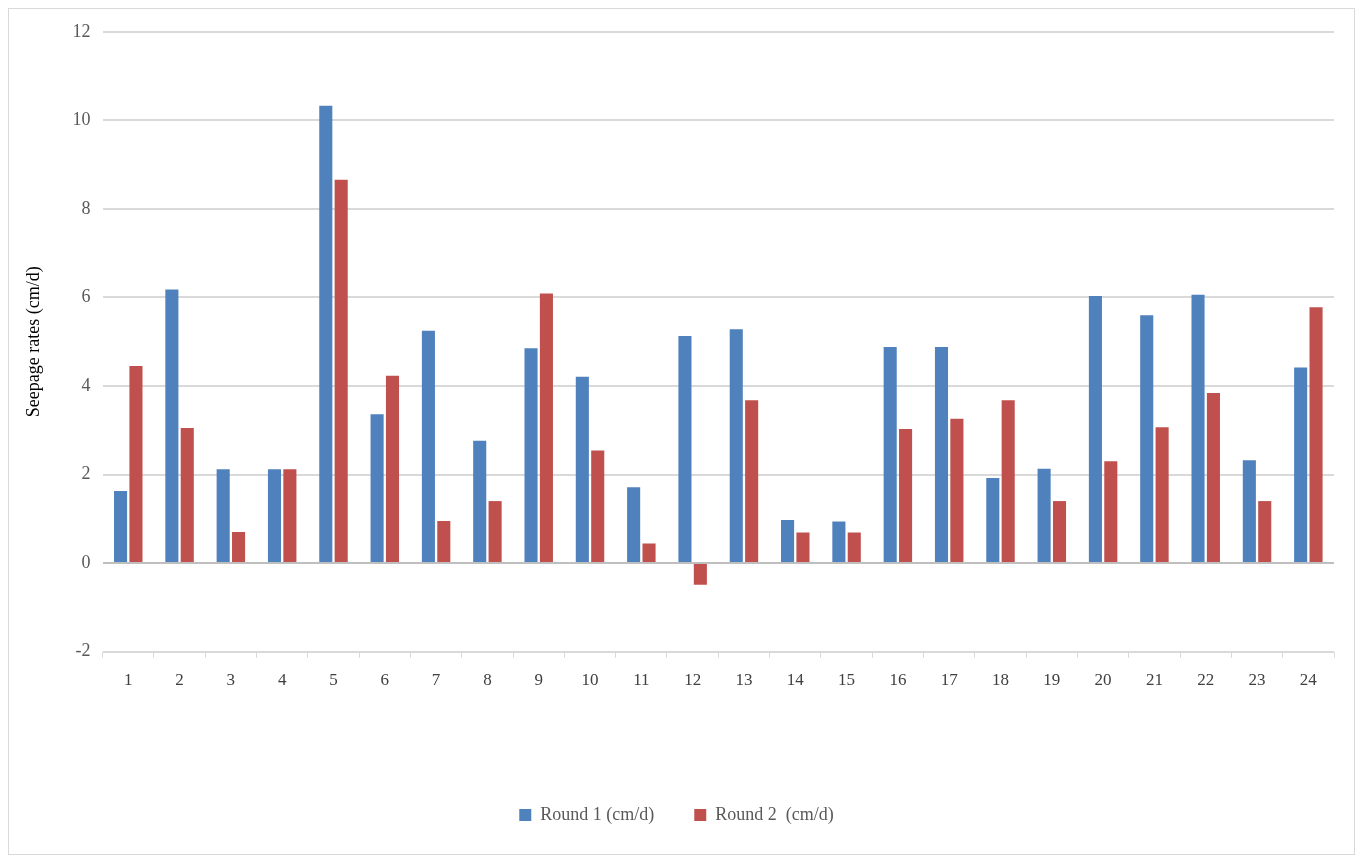 The width and height of the screenshot is (1367, 861). What do you see at coordinates (333, 679) in the screenshot?
I see `x-tick-label: 5` at bounding box center [333, 679].